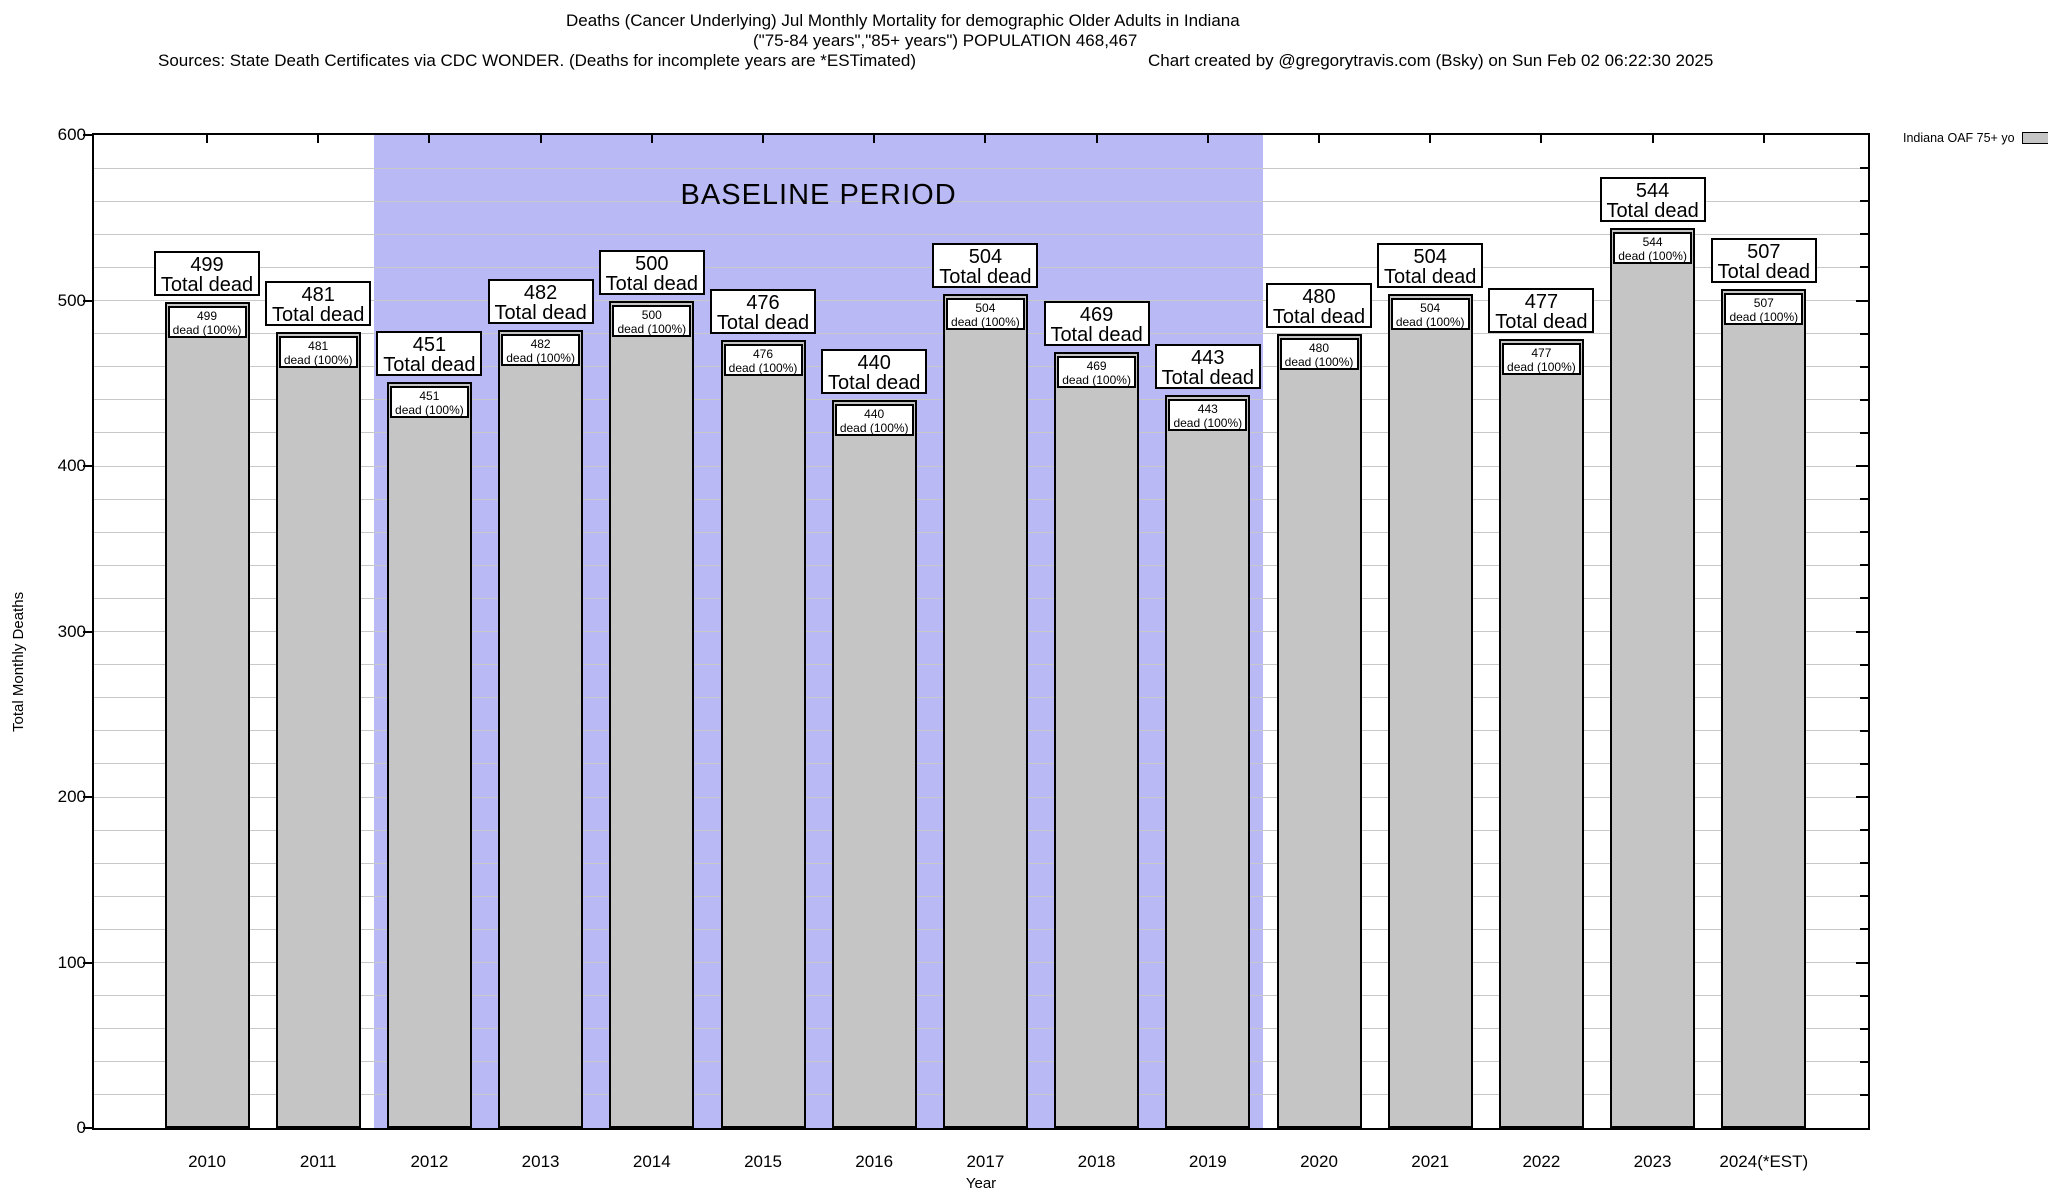 The image size is (2048, 1200). Describe the element at coordinates (540, 293) in the screenshot. I see `bar-total-value: 482` at that location.